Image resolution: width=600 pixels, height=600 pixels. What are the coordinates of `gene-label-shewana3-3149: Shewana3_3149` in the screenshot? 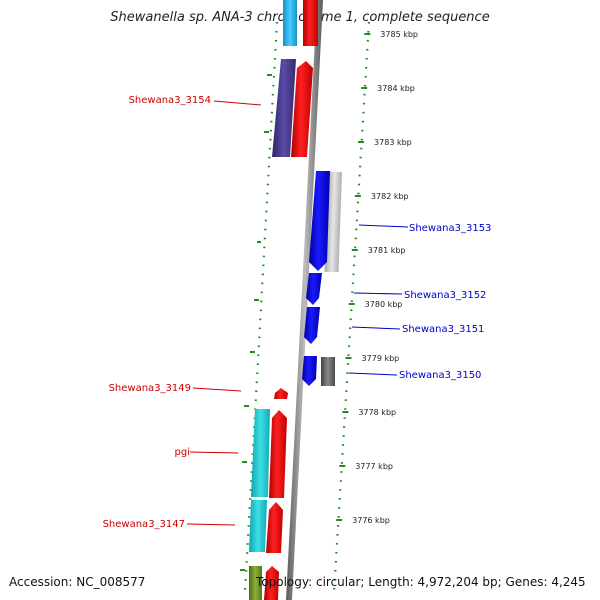 It's located at (150, 388).